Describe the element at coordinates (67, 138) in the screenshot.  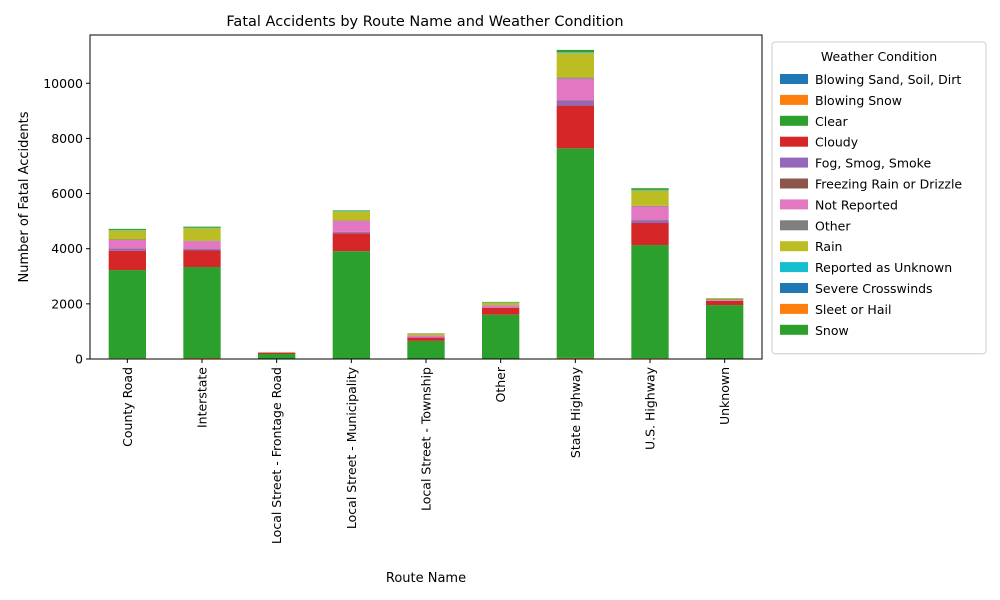
I see `y-tick-label: 8000` at that location.